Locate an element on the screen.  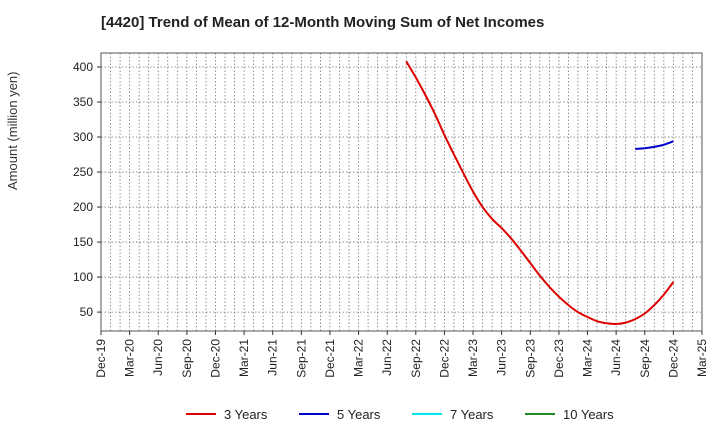
x-tick-label: Mar-20 is located at coordinates (130, 358).